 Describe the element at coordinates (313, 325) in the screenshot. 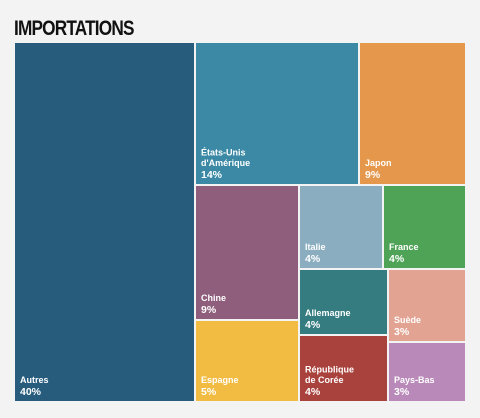

I see `tile-value-allemagne: 4%` at that location.